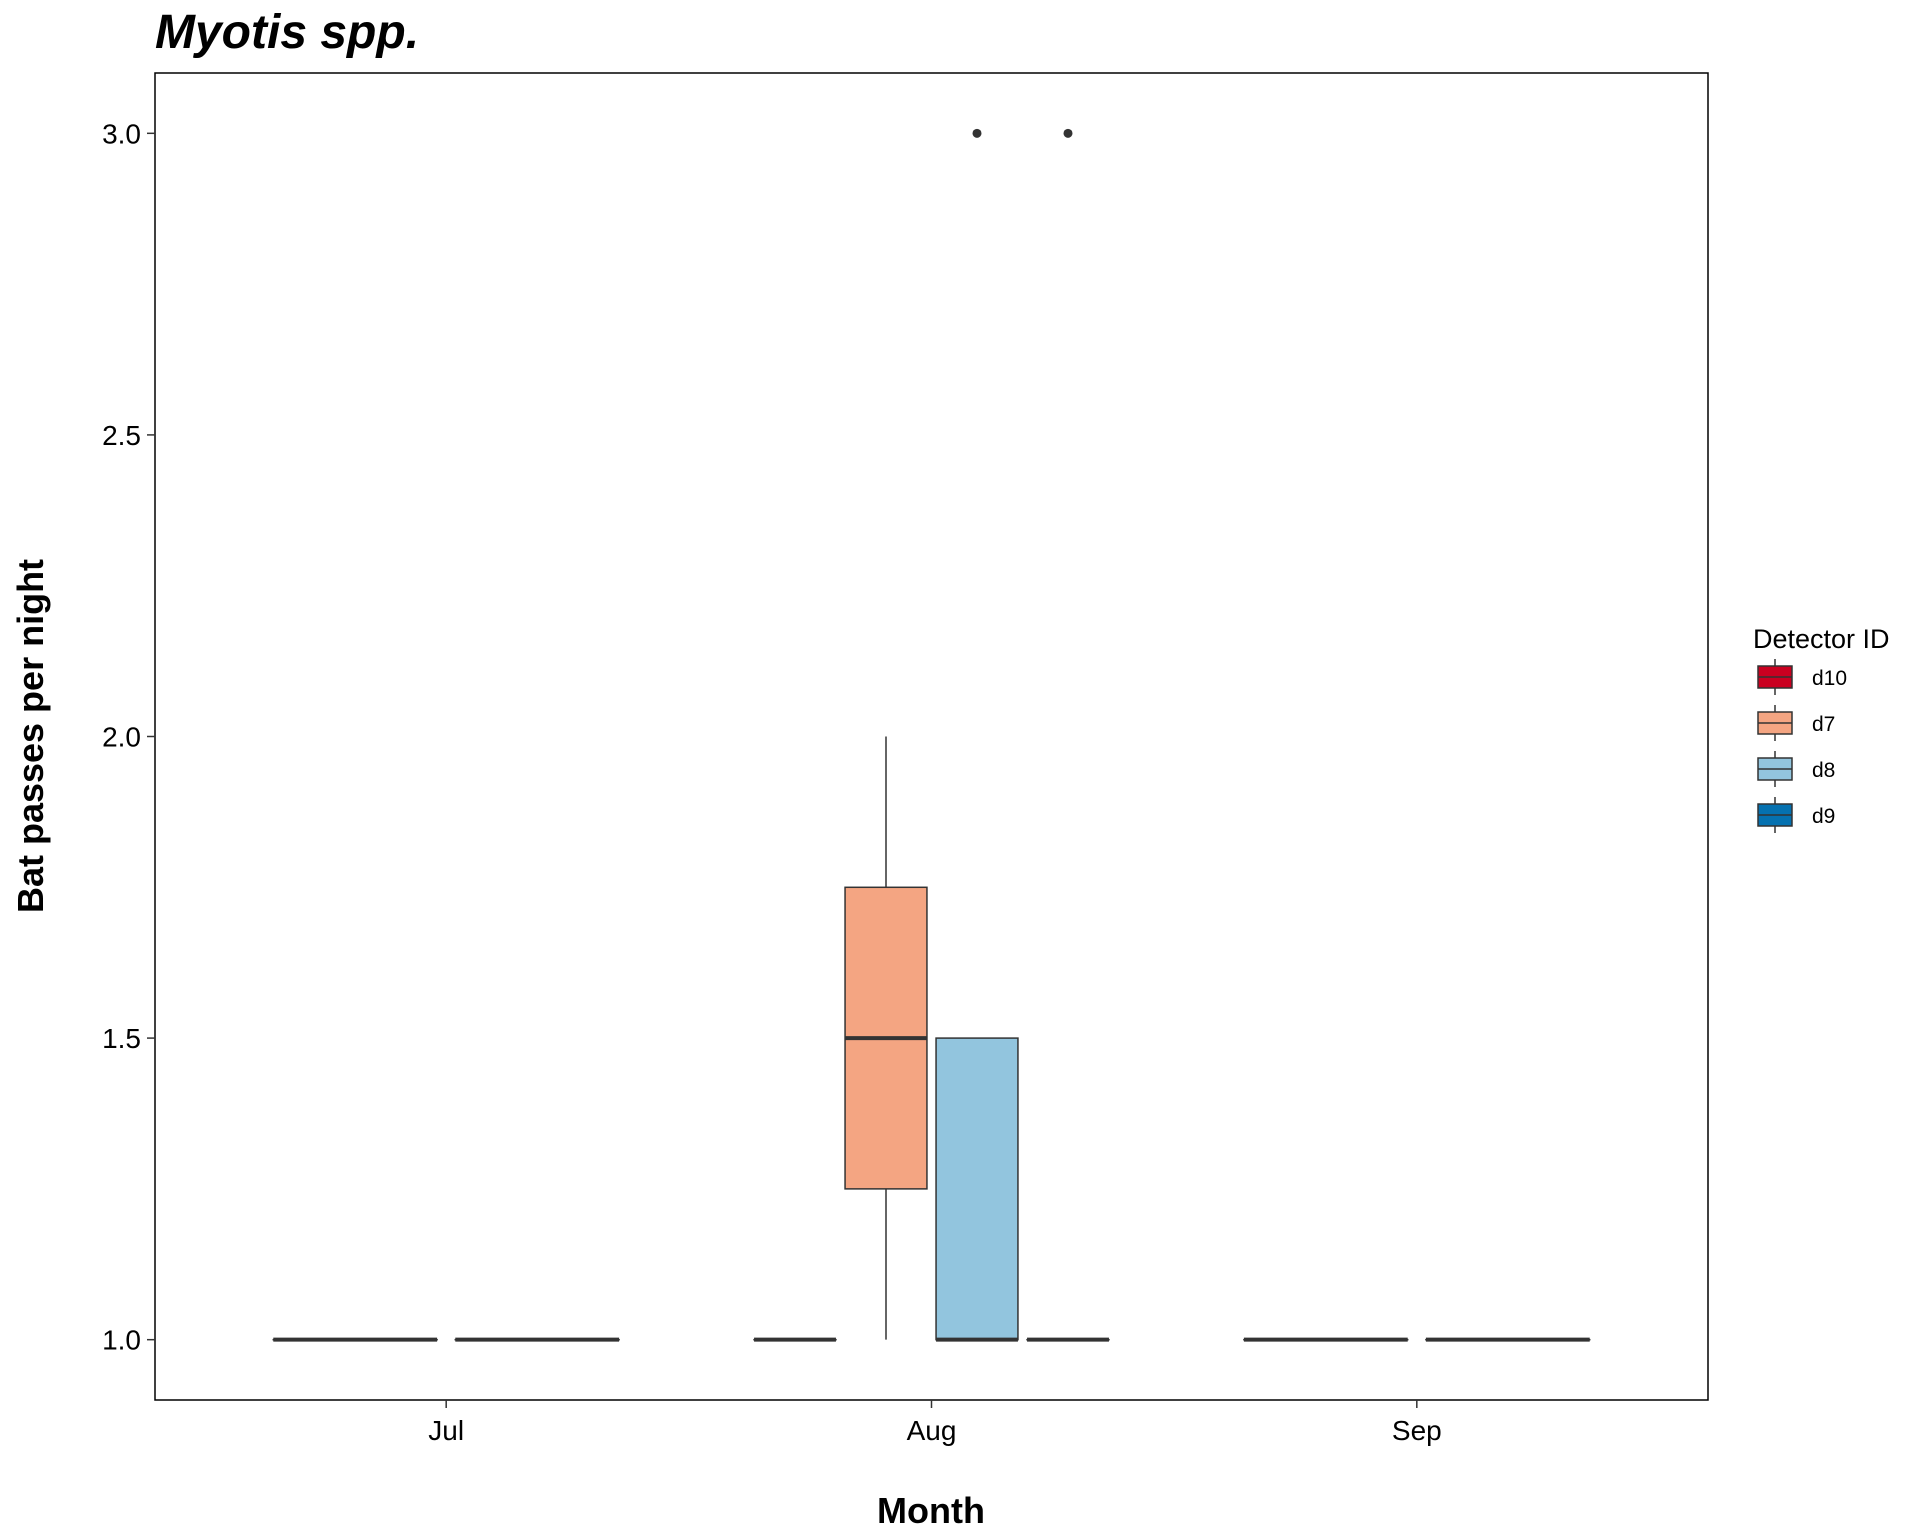  Describe the element at coordinates (1068, 735) in the screenshot. I see `box-aug-d9` at that location.